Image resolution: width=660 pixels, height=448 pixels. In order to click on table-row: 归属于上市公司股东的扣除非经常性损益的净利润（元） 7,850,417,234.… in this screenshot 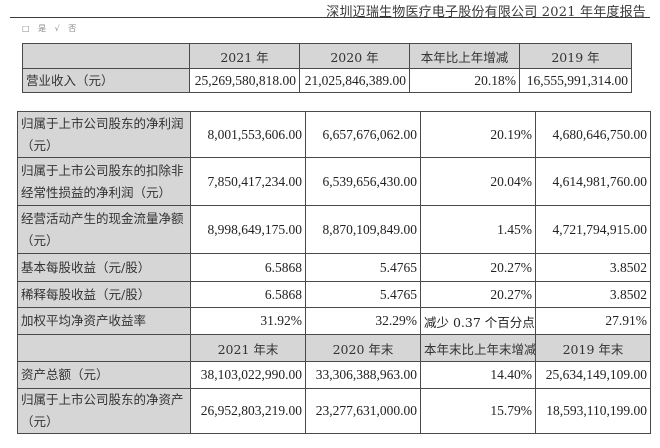, I will do `click(334, 181)`.